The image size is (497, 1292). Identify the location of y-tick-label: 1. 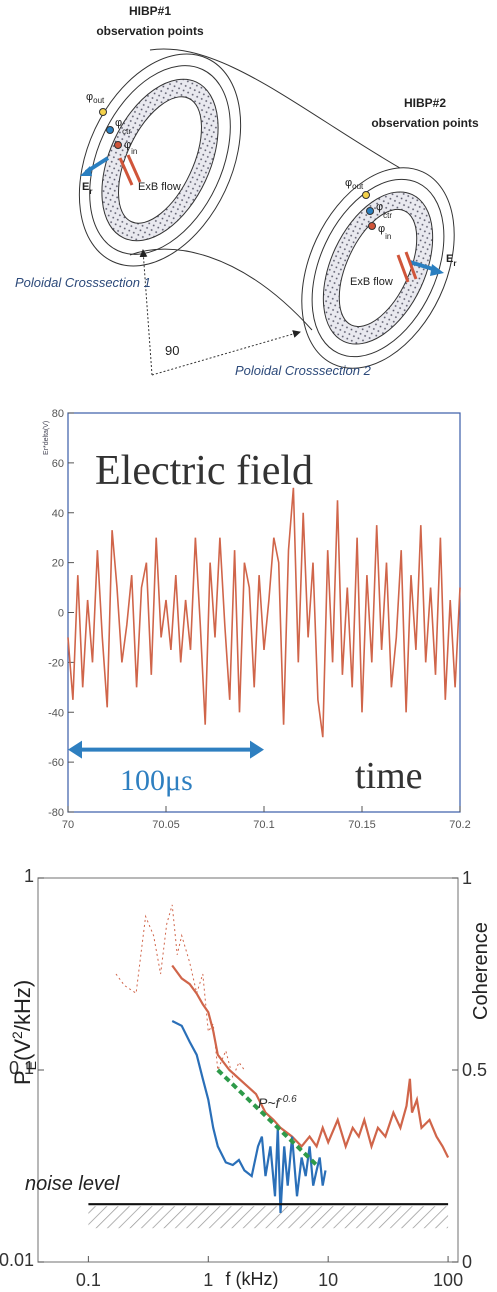
(29, 876).